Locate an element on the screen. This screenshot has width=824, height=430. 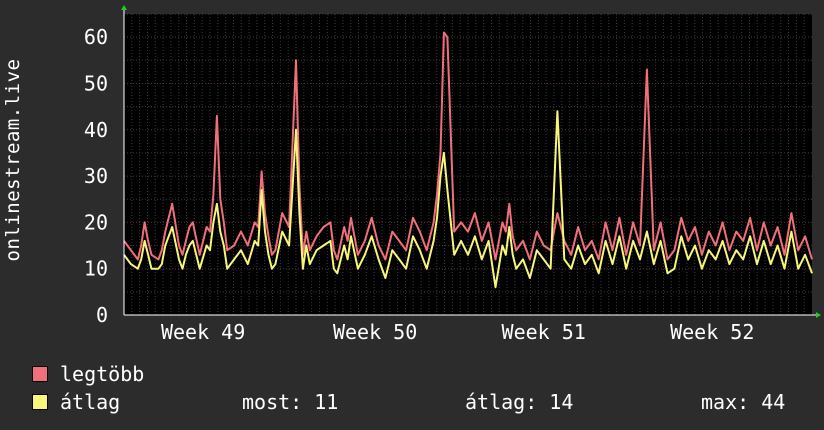
x-axis-arrow is located at coordinates (818, 315).